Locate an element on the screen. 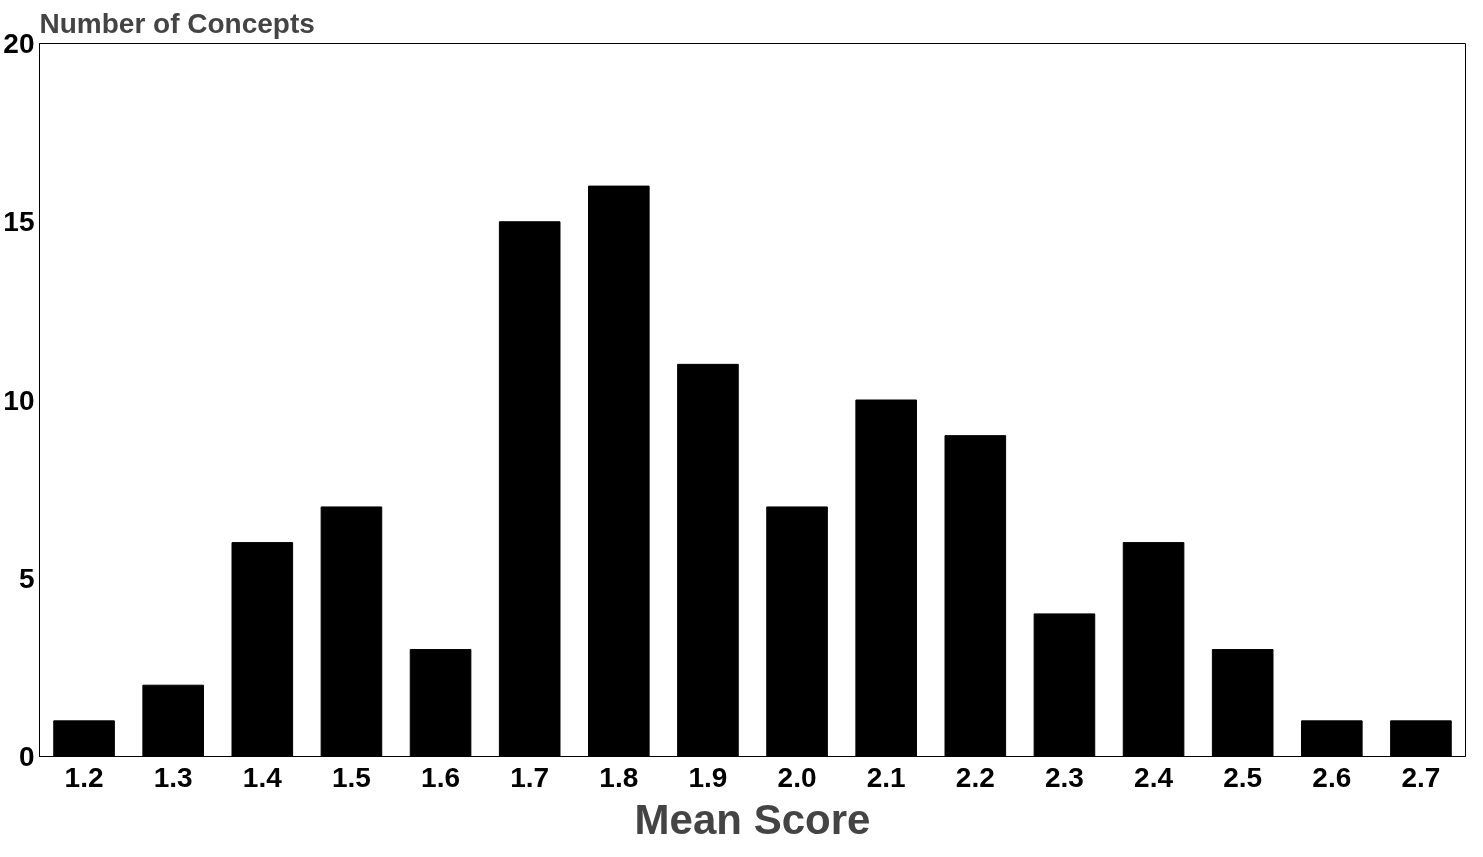 Image resolution: width=1483 pixels, height=857 pixels. x-tick-label: 2.3 is located at coordinates (1064, 777).